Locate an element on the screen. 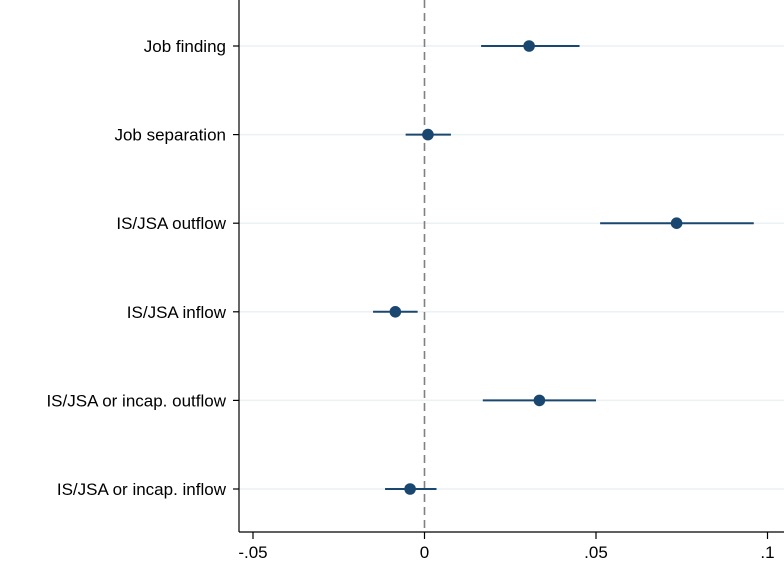 The width and height of the screenshot is (784, 565). y-tick-label: IS/JSA inflow is located at coordinates (177, 312).